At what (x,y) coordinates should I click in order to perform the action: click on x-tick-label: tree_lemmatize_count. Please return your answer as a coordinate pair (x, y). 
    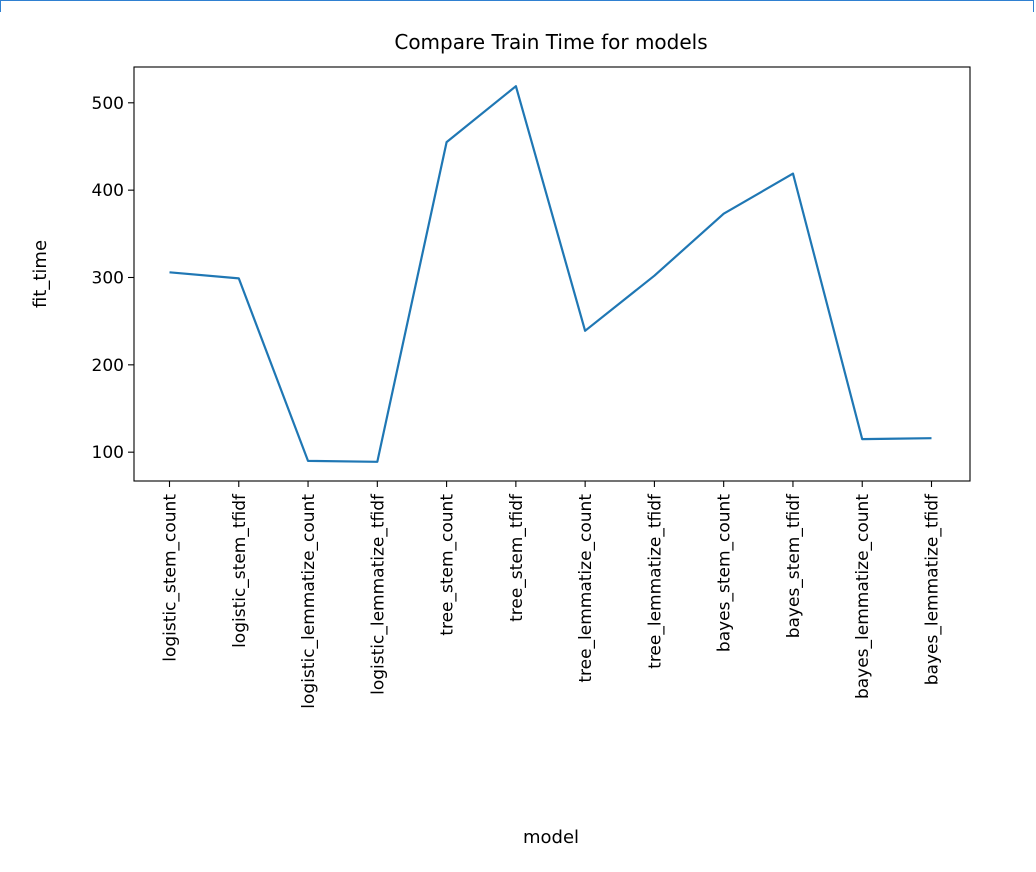
    Looking at the image, I should click on (586, 588).